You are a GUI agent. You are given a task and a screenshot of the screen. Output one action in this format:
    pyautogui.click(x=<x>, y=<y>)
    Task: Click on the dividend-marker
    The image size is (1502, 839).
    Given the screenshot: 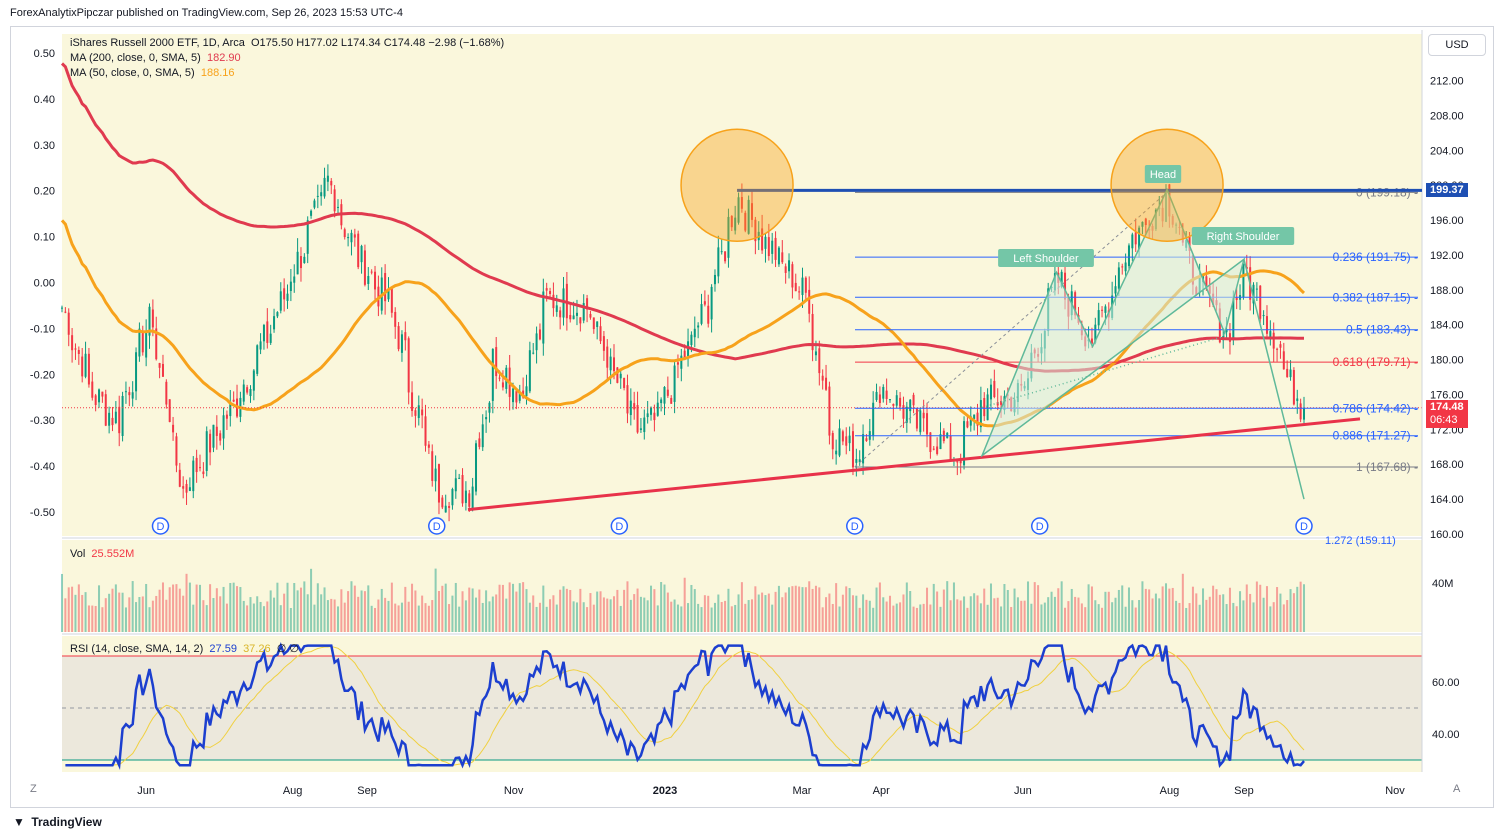 What is the action you would take?
    pyautogui.click(x=1039, y=526)
    